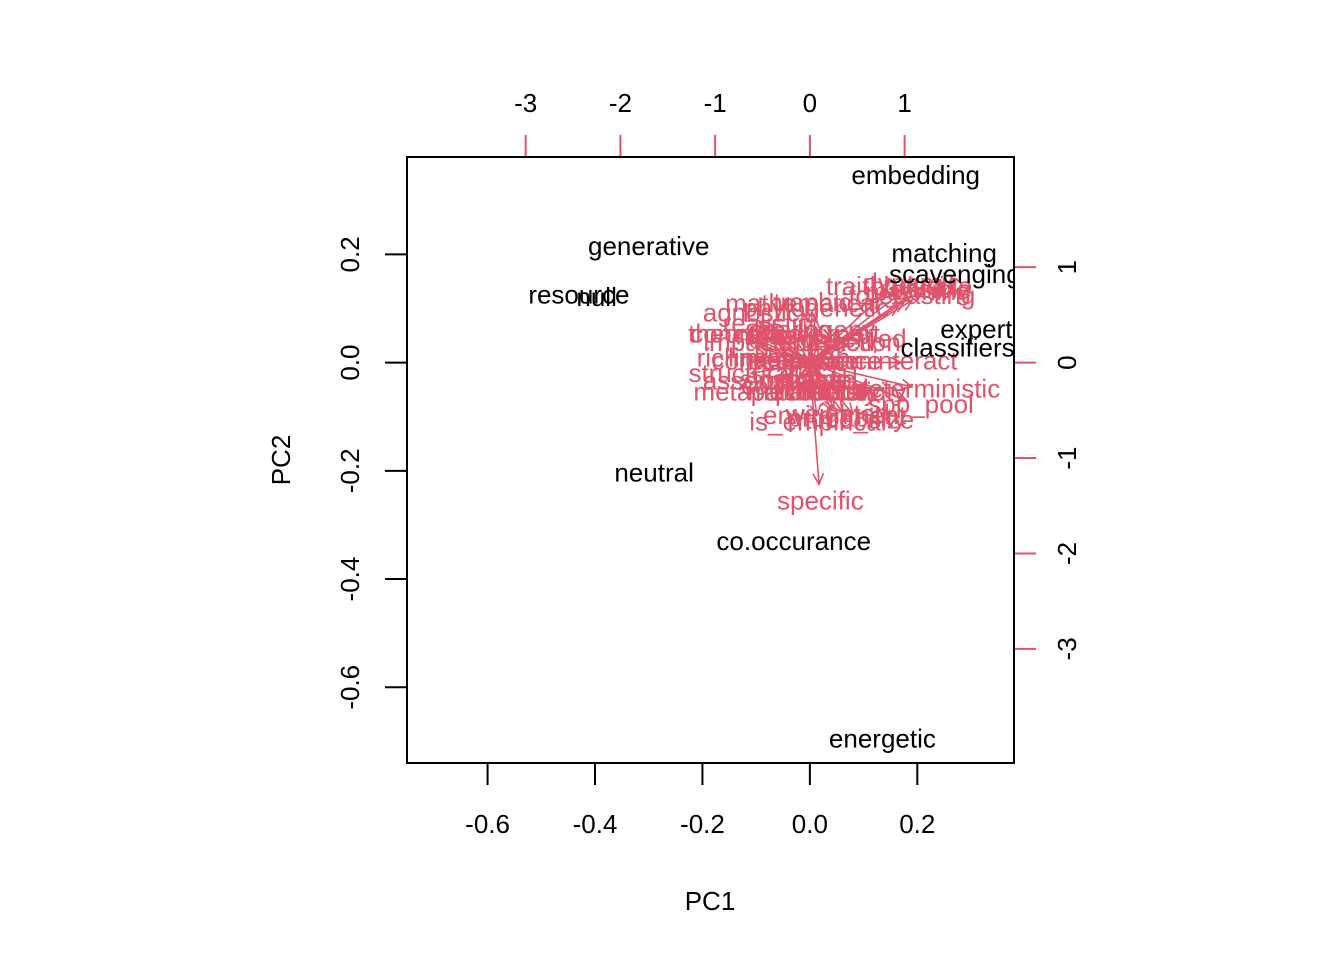  What do you see at coordinates (820, 438) in the screenshot?
I see `loading-specific: specific` at bounding box center [820, 438].